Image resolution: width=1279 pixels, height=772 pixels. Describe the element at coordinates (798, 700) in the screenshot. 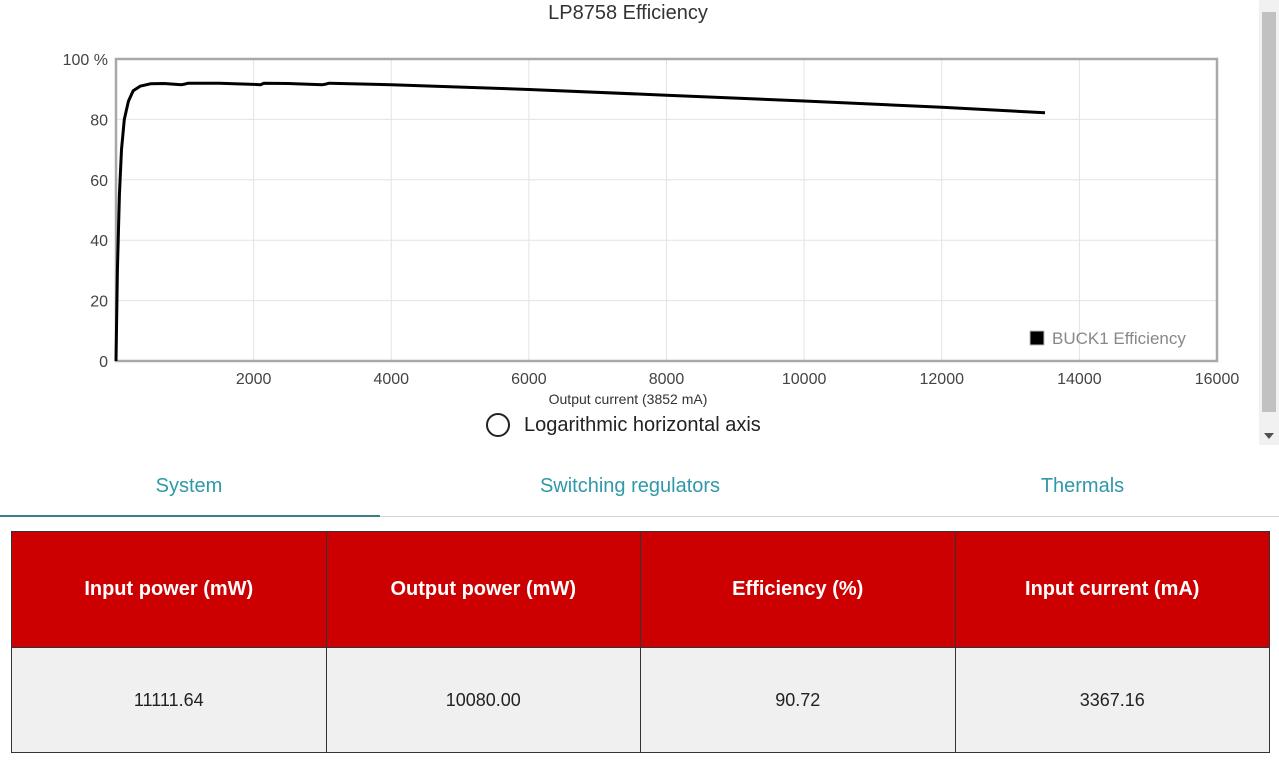

I see `cell-efficiency: 90.72` at that location.